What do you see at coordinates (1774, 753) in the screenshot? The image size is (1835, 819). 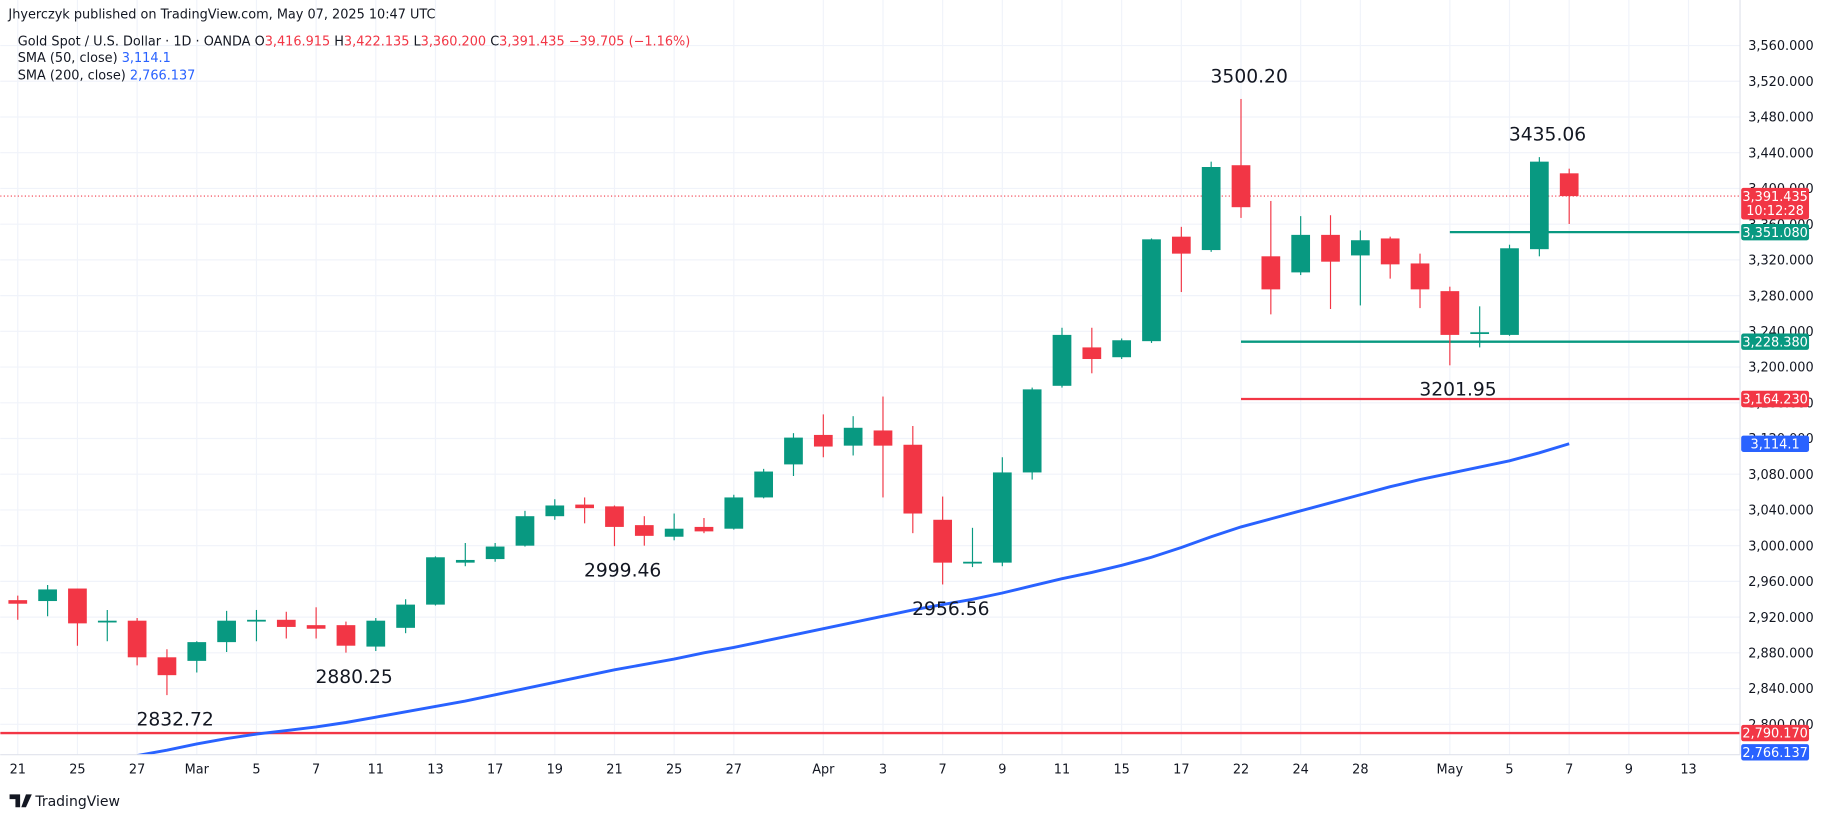 I see `price-tag-label: 2,766.137` at bounding box center [1774, 753].